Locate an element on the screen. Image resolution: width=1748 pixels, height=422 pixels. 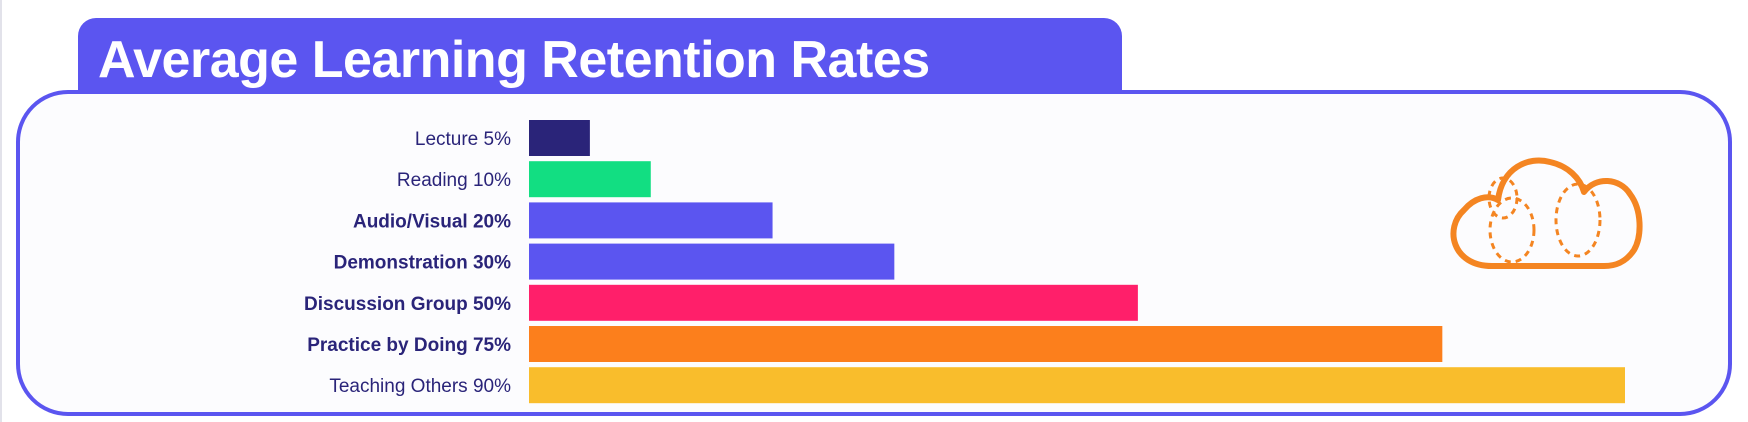
bar-label-6: Teaching Others 90% is located at coordinates (420, 386).